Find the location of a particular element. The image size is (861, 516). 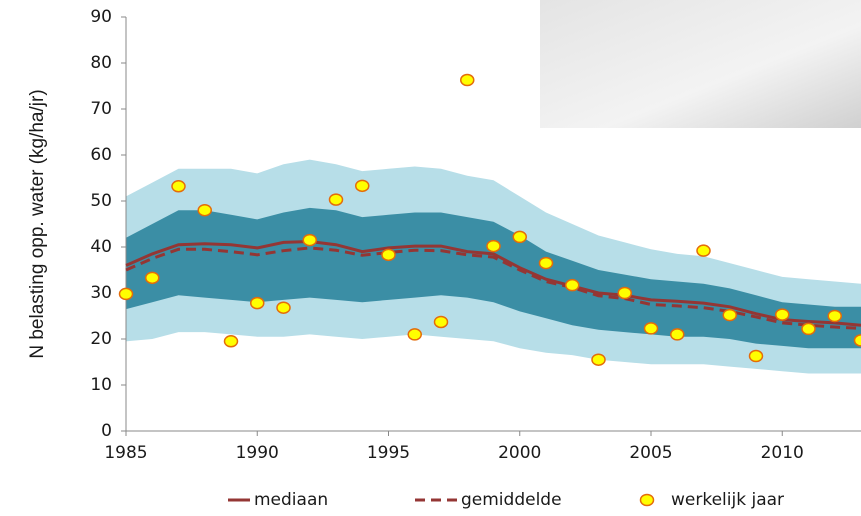

x-tick-label: 2005 is located at coordinates (650, 453).